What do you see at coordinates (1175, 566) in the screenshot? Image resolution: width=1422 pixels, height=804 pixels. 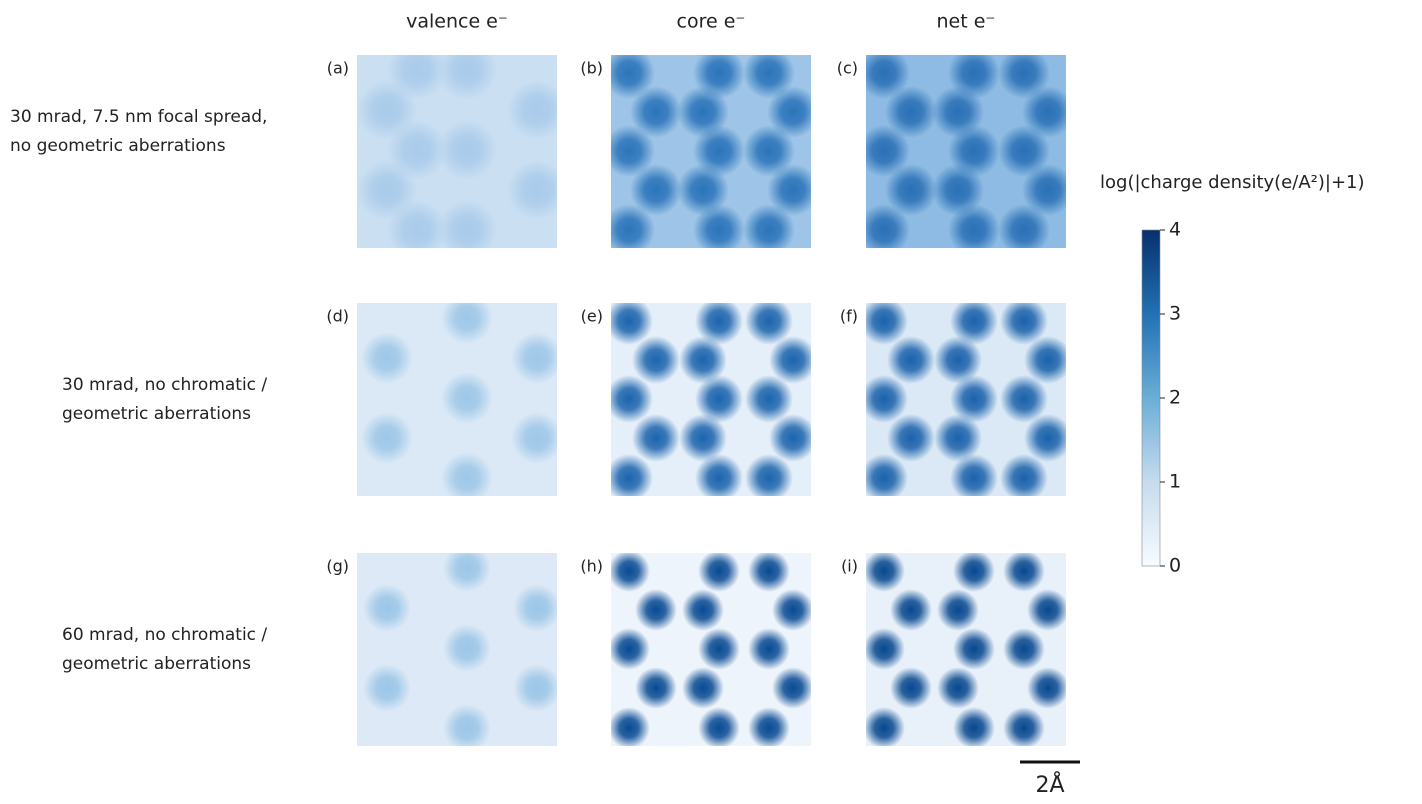 I see `colorbar-tick-label: 0` at bounding box center [1175, 566].